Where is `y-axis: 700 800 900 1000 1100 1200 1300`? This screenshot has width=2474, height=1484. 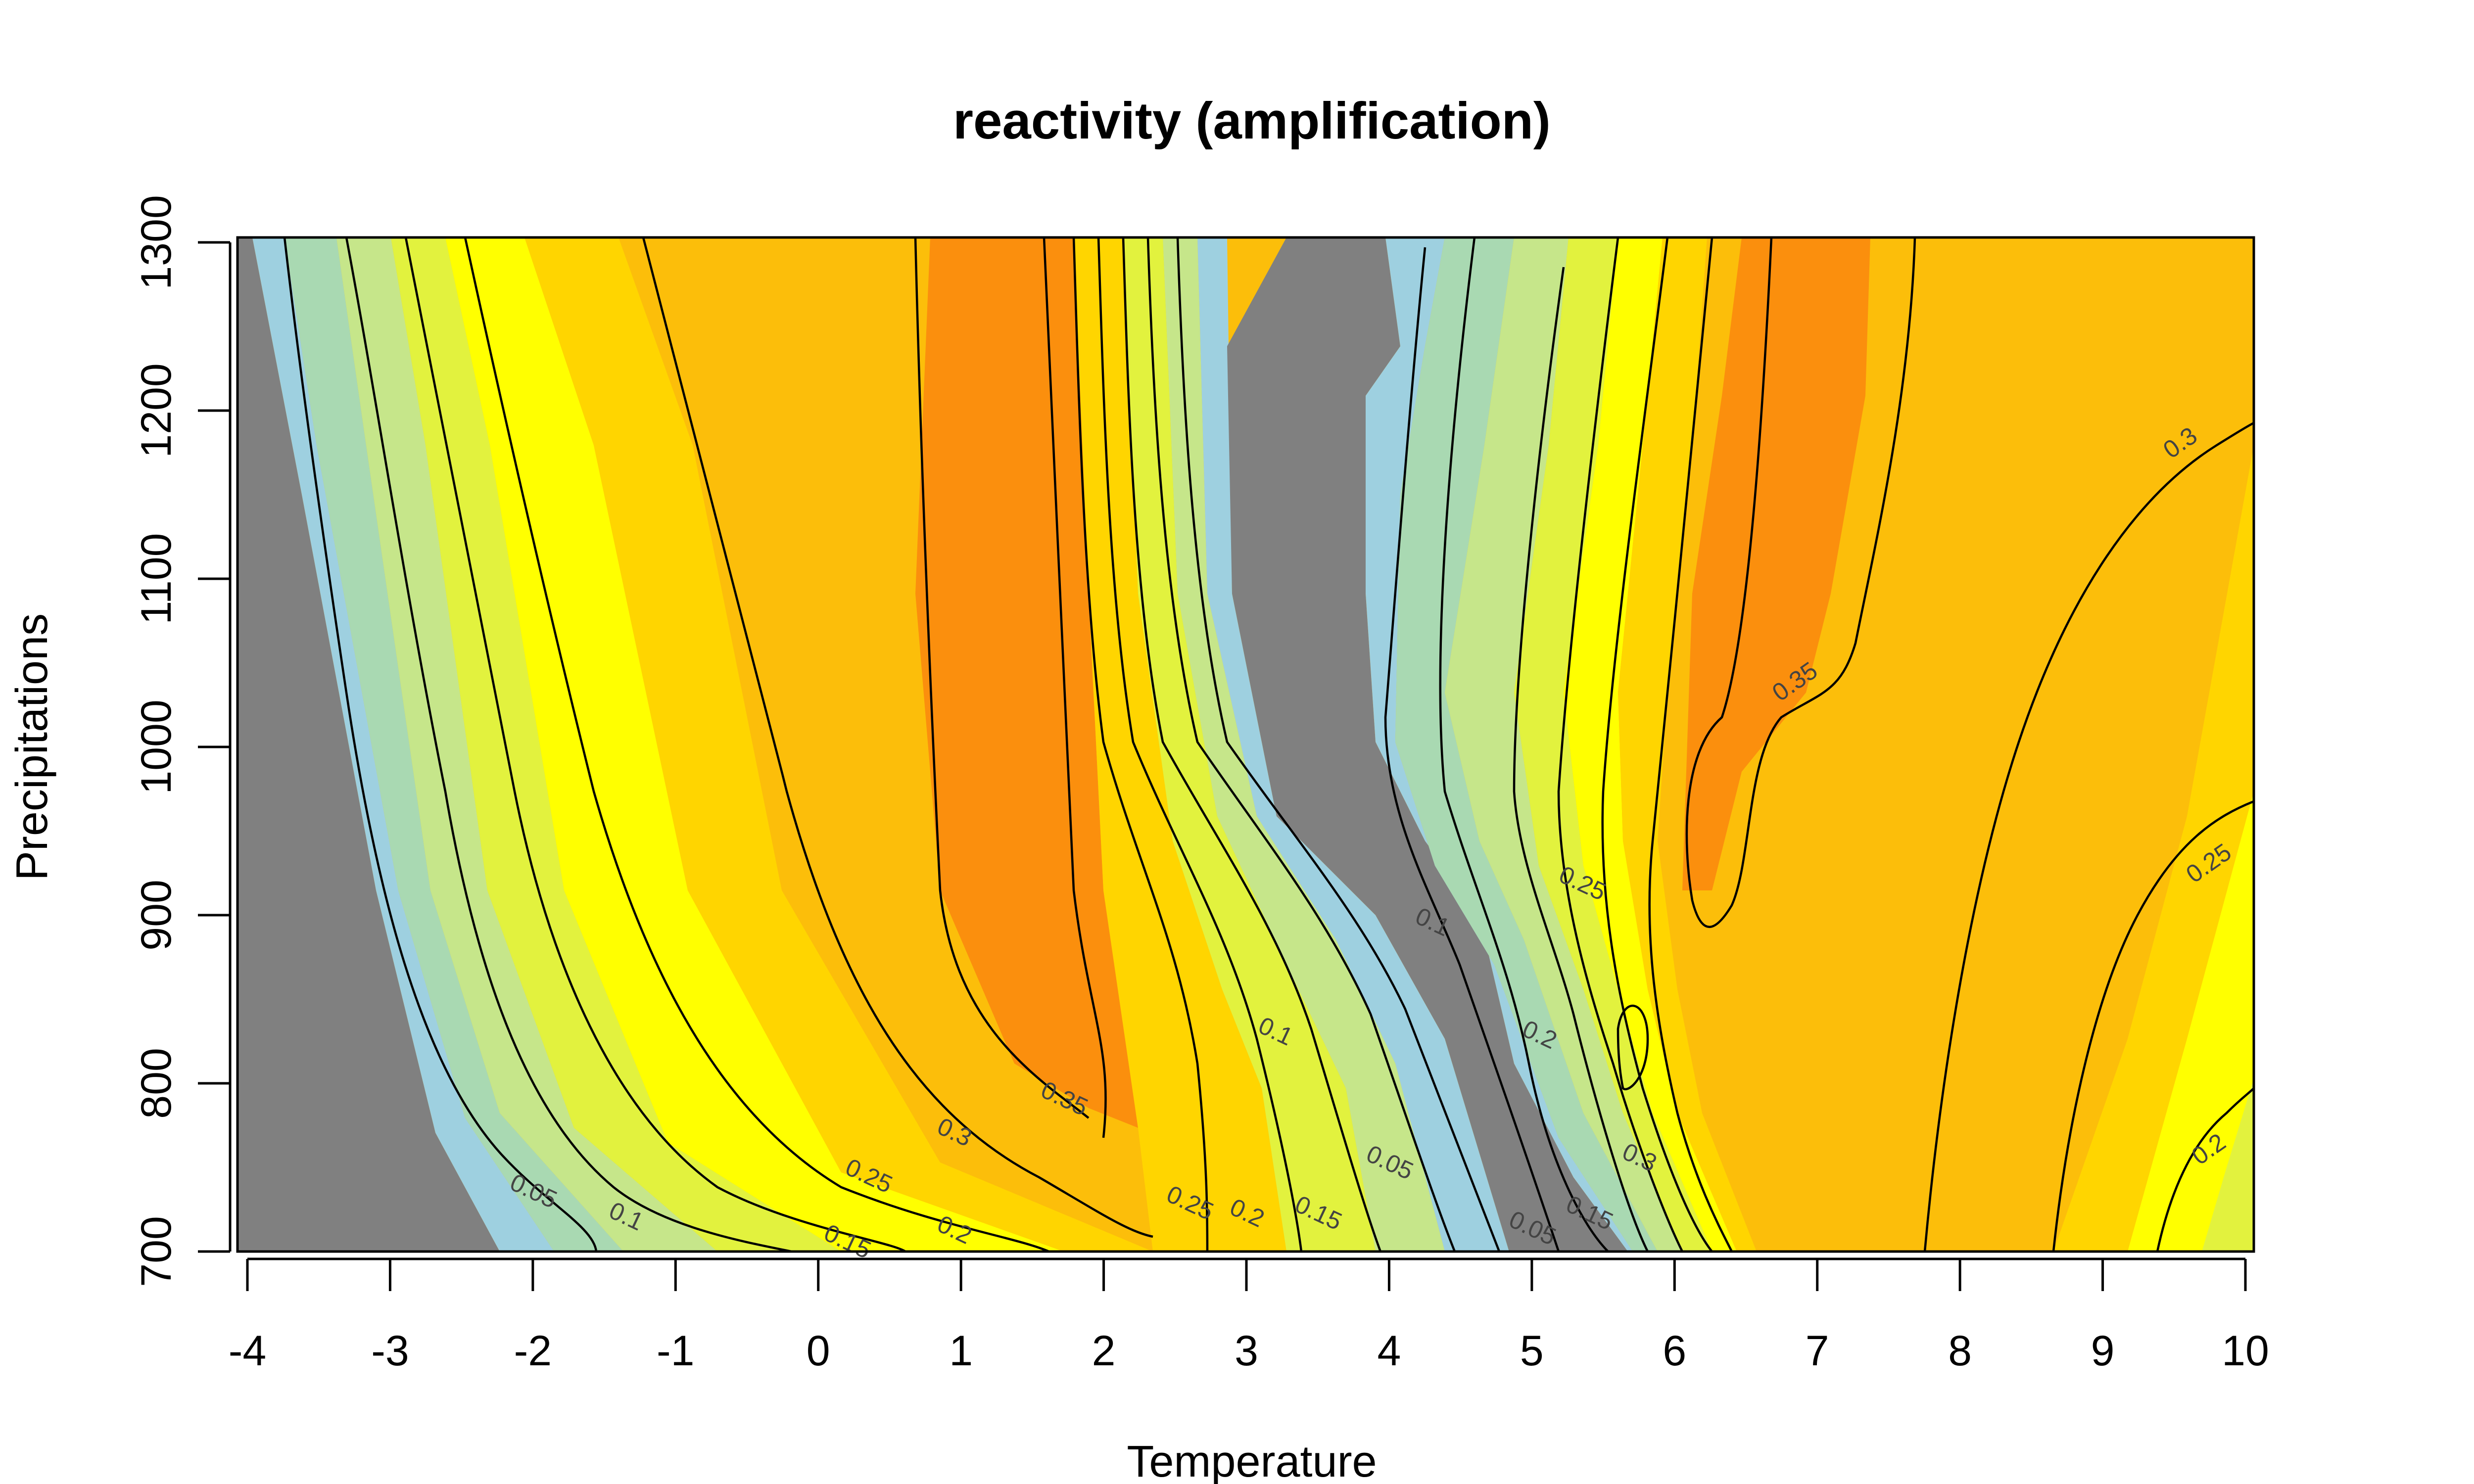
y-axis: 700 800 900 1000 1100 1200 1300 is located at coordinates (182, 741).